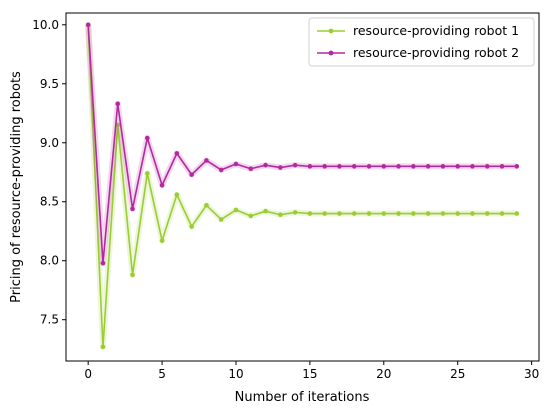  Describe the element at coordinates (457, 374) in the screenshot. I see `x-tick-label: 25` at that location.